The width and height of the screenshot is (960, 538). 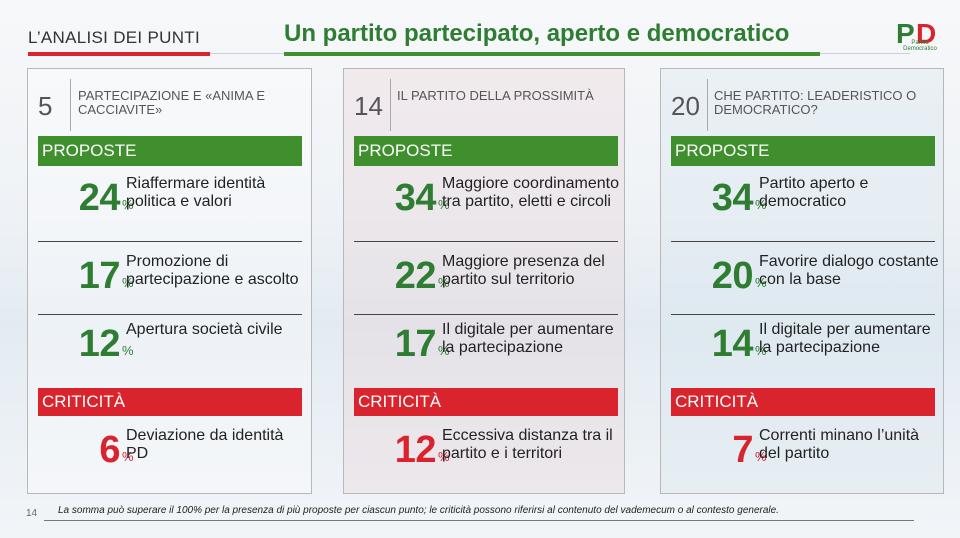 What do you see at coordinates (839, 444) in the screenshot?
I see `criticita-text: Correnti minano l’unità del partito` at bounding box center [839, 444].